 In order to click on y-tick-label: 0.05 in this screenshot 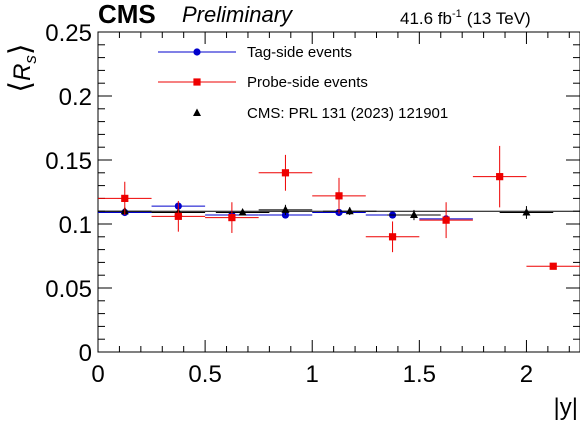, I will do `click(68, 289)`.